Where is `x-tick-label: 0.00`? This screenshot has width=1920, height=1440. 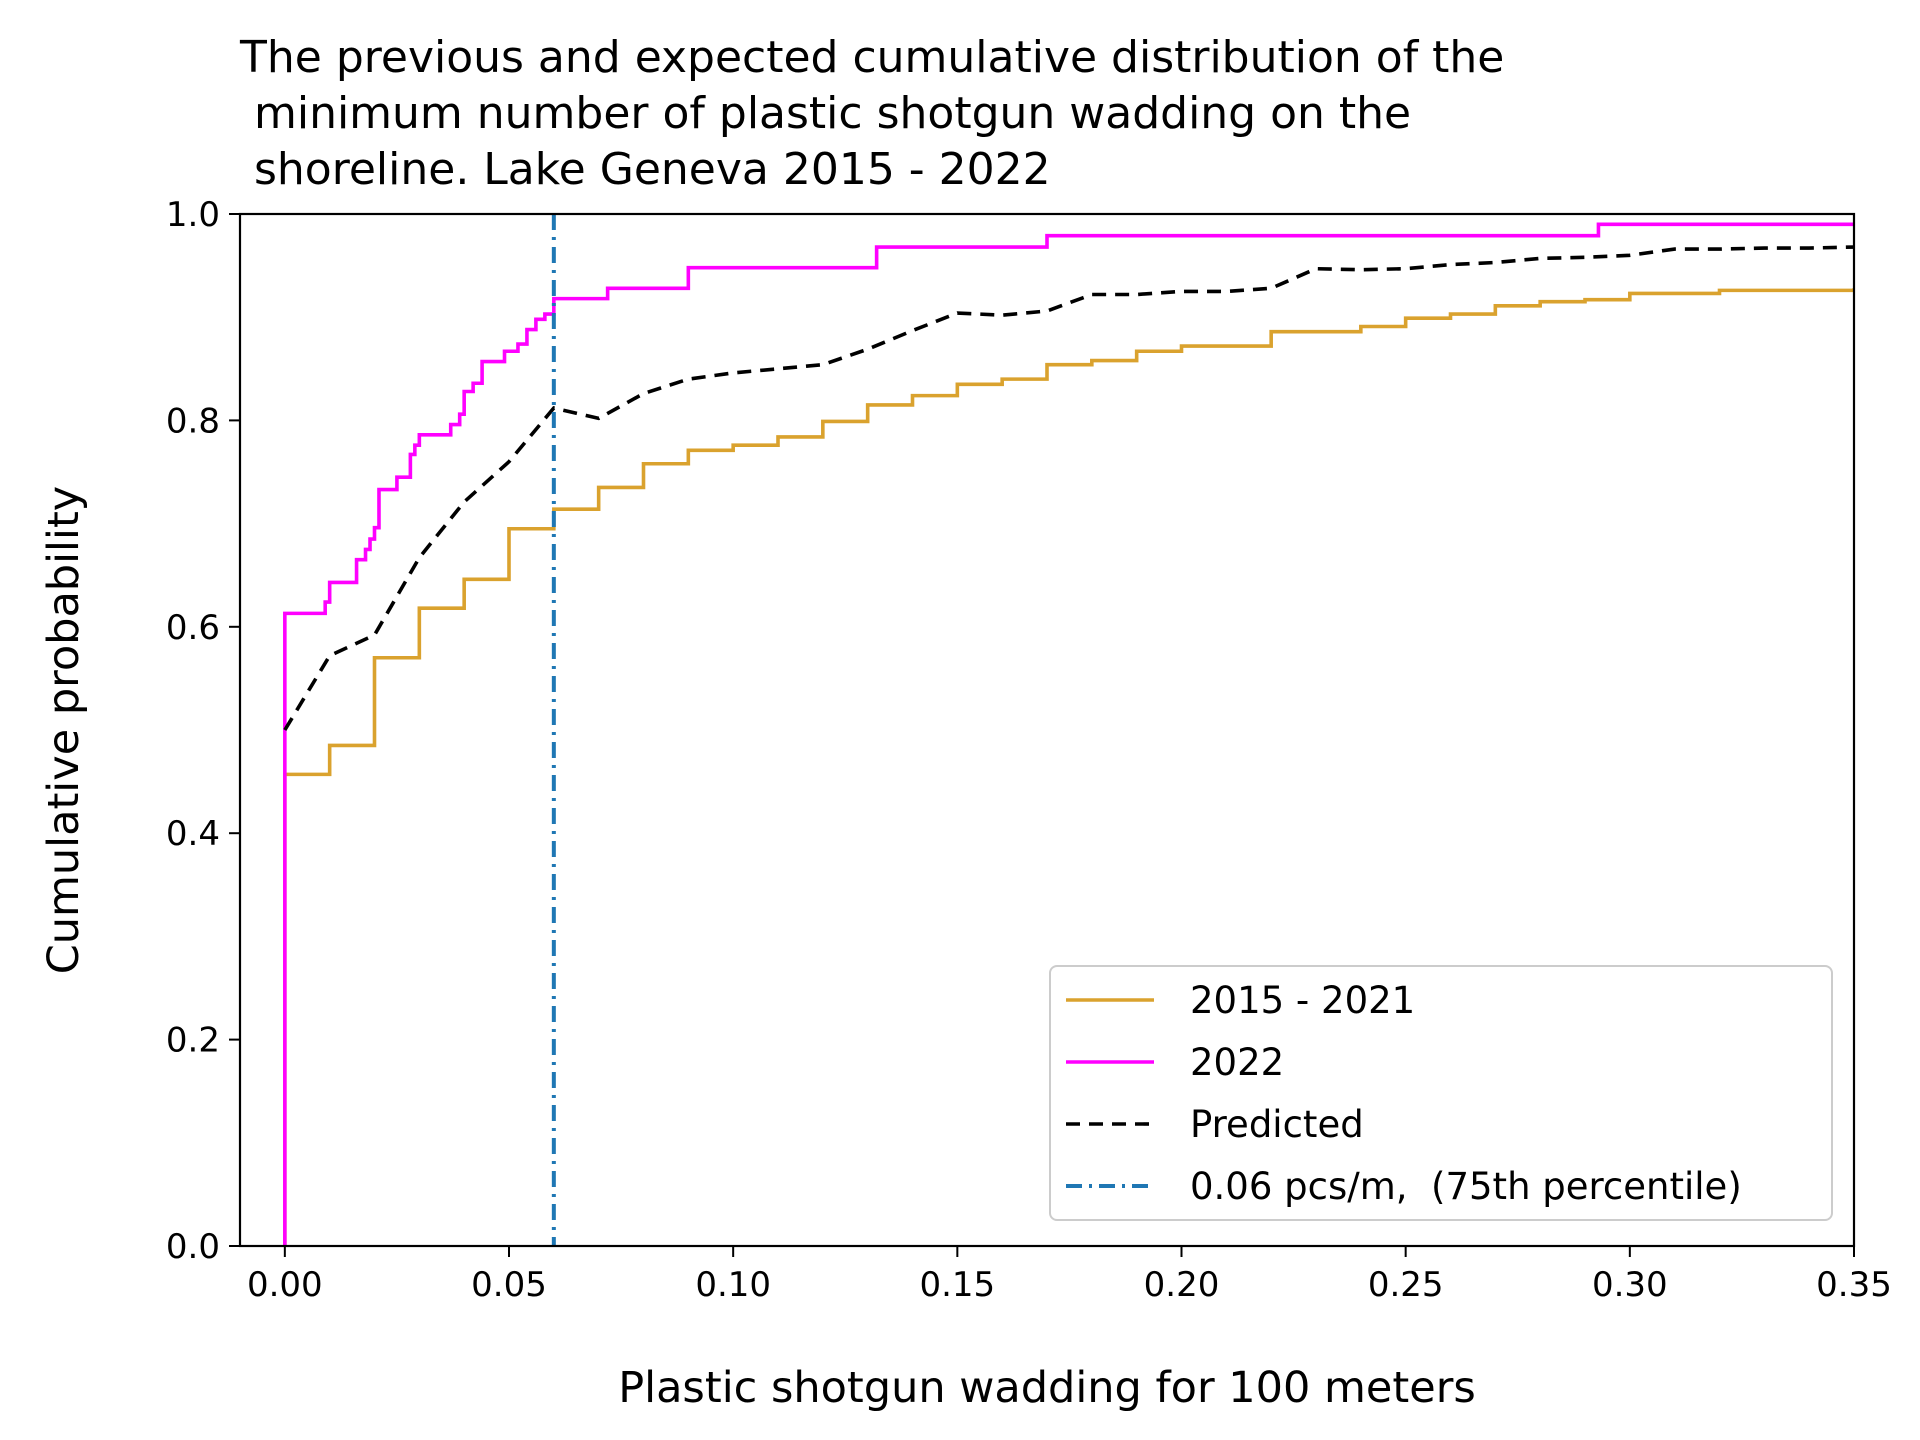
x-tick-label: 0.00 is located at coordinates (285, 1285).